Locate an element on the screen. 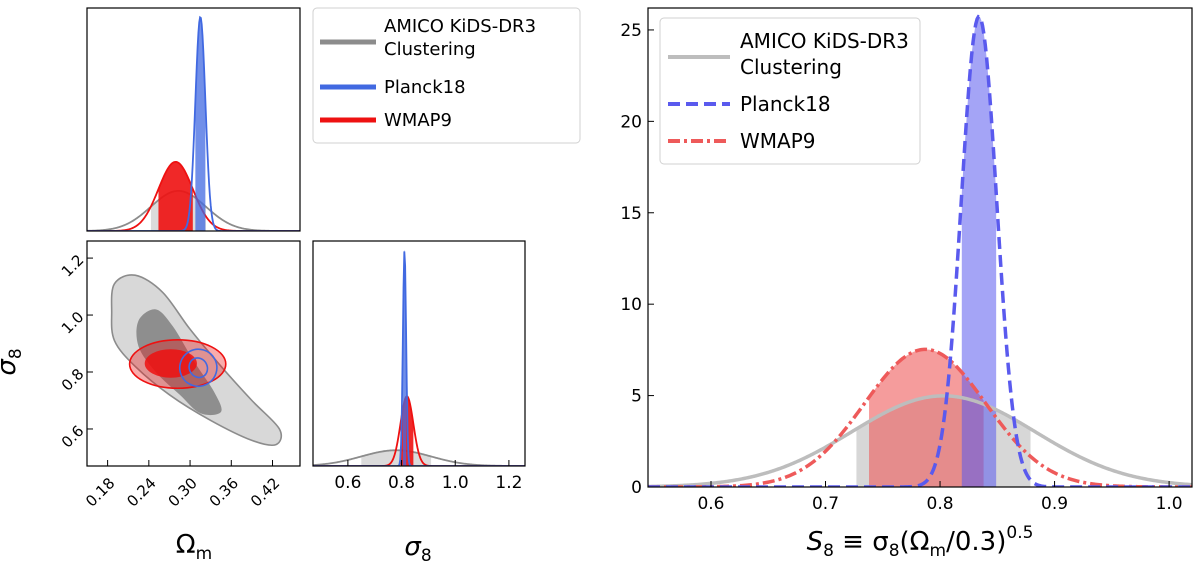  joint-ytick-label: 1.2 is located at coordinates (73, 266).